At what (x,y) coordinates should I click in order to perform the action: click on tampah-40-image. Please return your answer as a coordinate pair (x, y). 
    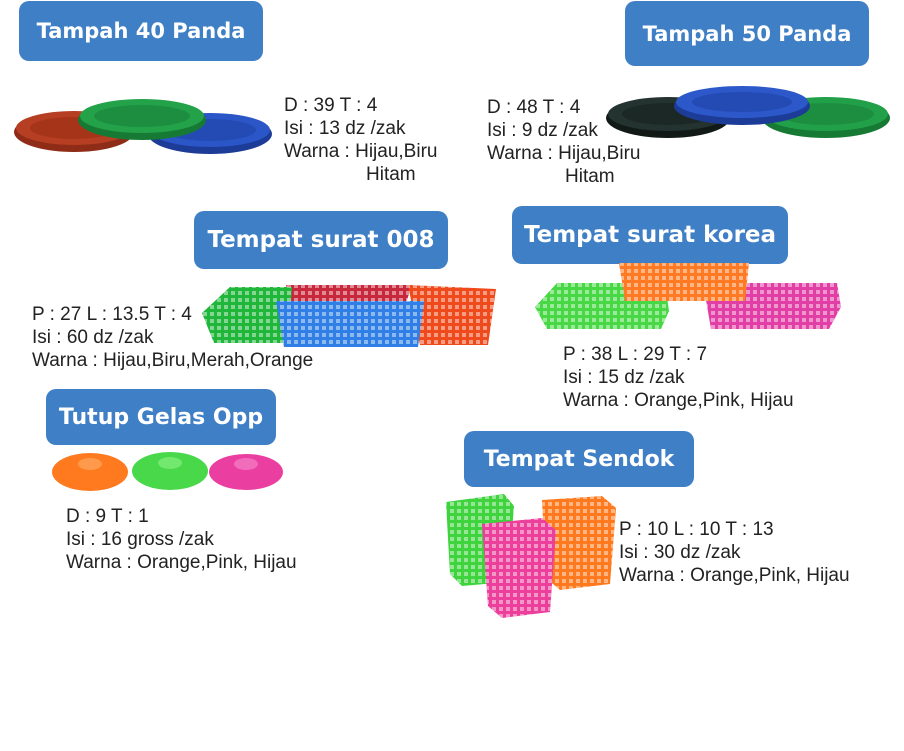
    Looking at the image, I should click on (143, 126).